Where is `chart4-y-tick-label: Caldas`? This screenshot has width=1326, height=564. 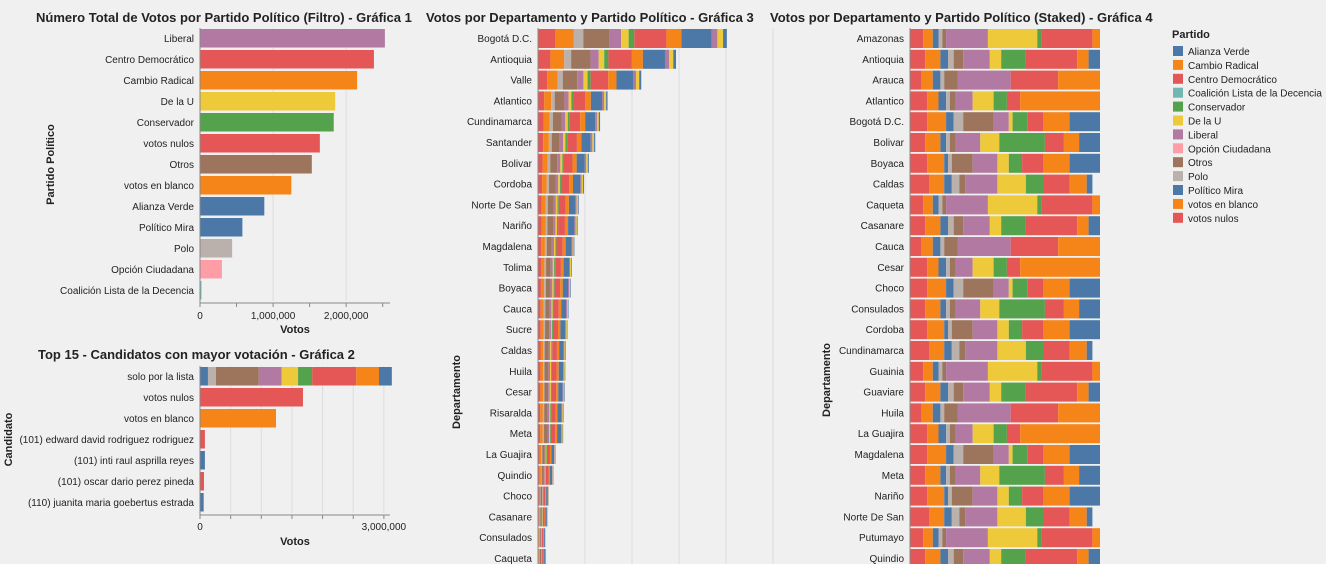
chart4-y-tick-label: Caldas is located at coordinates (888, 185).